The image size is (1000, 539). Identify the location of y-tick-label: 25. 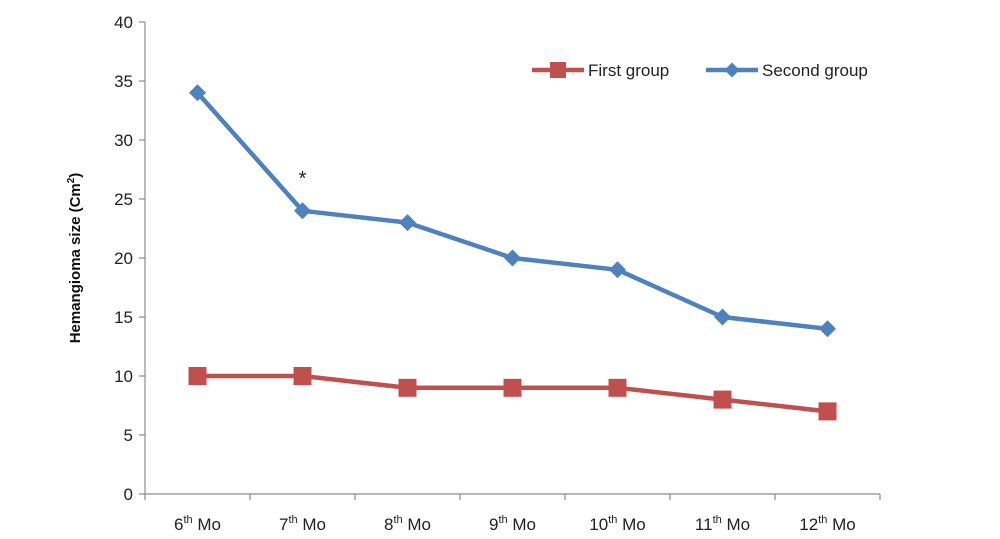
(123, 199).